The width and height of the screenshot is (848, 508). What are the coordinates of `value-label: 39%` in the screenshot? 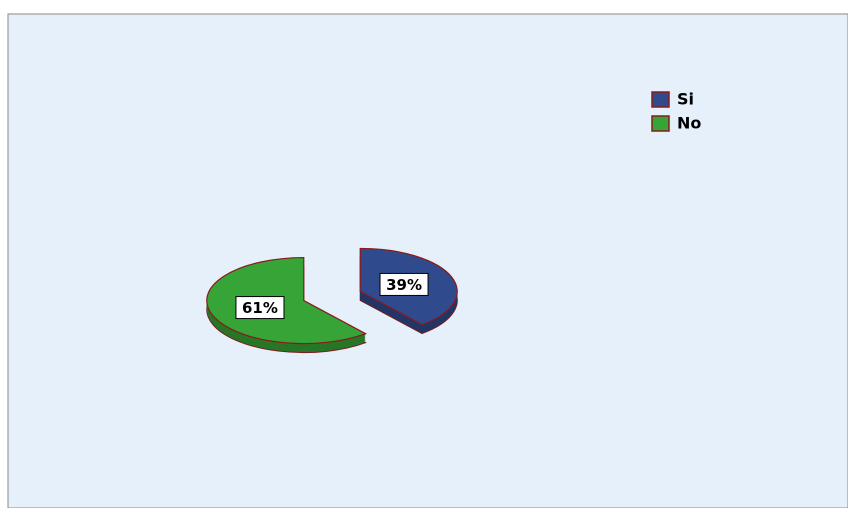 It's located at (404, 285).